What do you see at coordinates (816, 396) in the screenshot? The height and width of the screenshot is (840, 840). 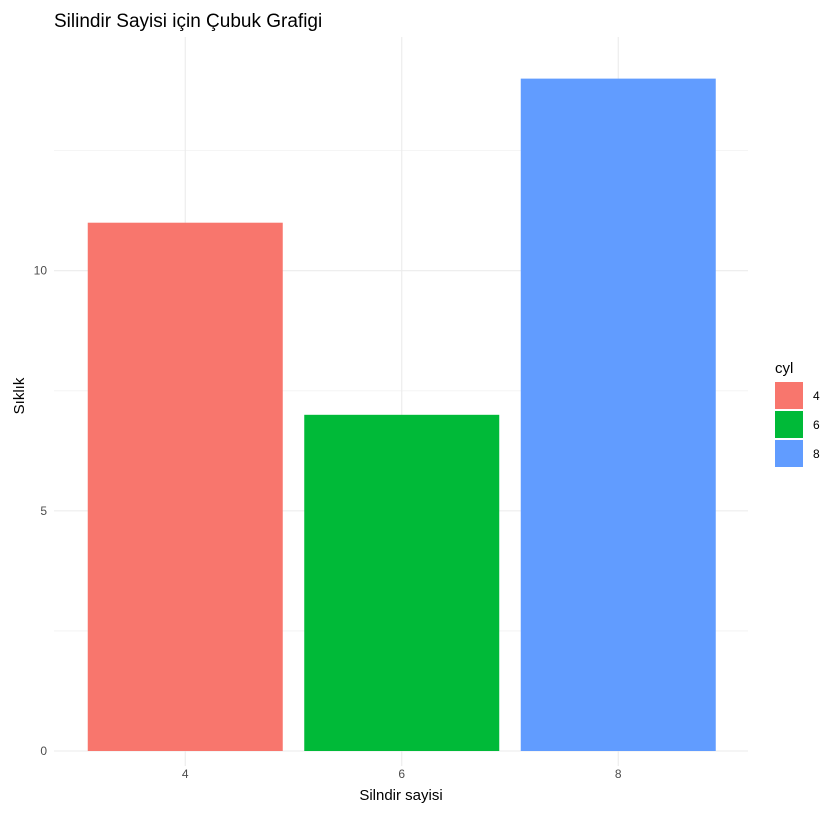 I see `legend-label: 4` at bounding box center [816, 396].